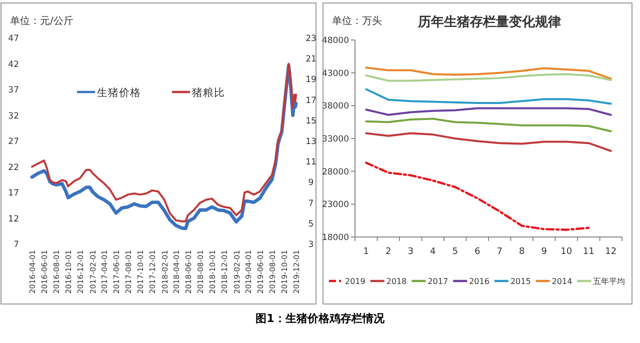  What do you see at coordinates (13, 65) in the screenshot?
I see `y-tick-label: 42` at bounding box center [13, 65].